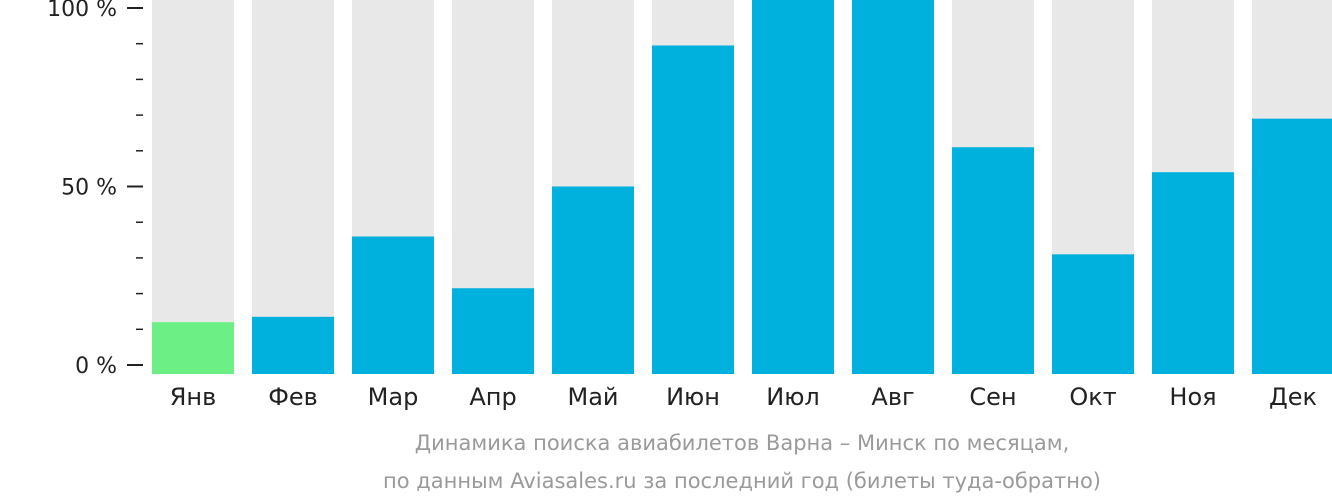 This screenshot has width=1332, height=502. What do you see at coordinates (743, 397) in the screenshot?
I see `x-axis: Янв Фев Мар Апр Май Июн Июл Авг Сен Окт Ноя Дек` at bounding box center [743, 397].